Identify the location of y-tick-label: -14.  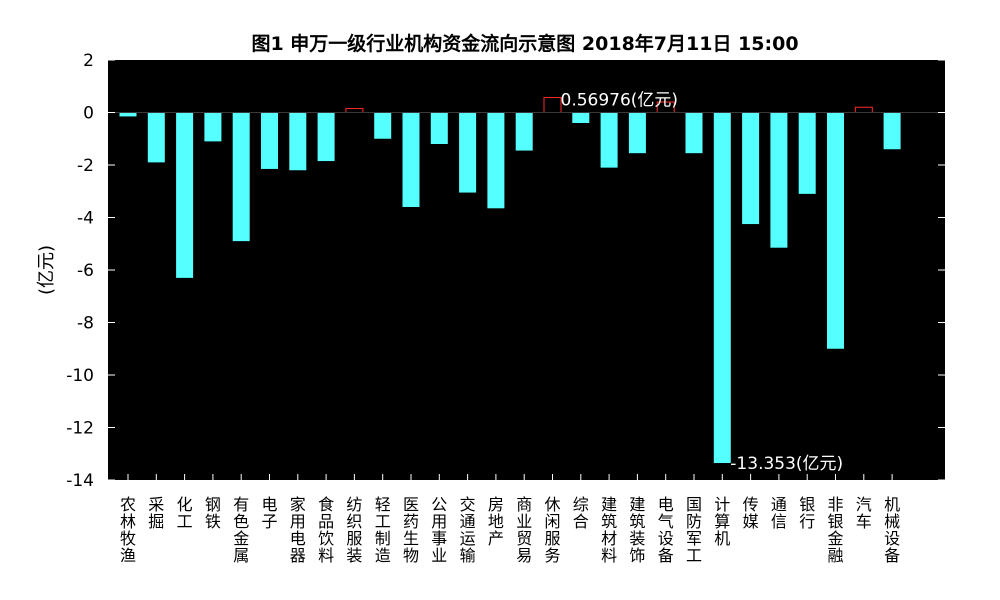
(80, 481).